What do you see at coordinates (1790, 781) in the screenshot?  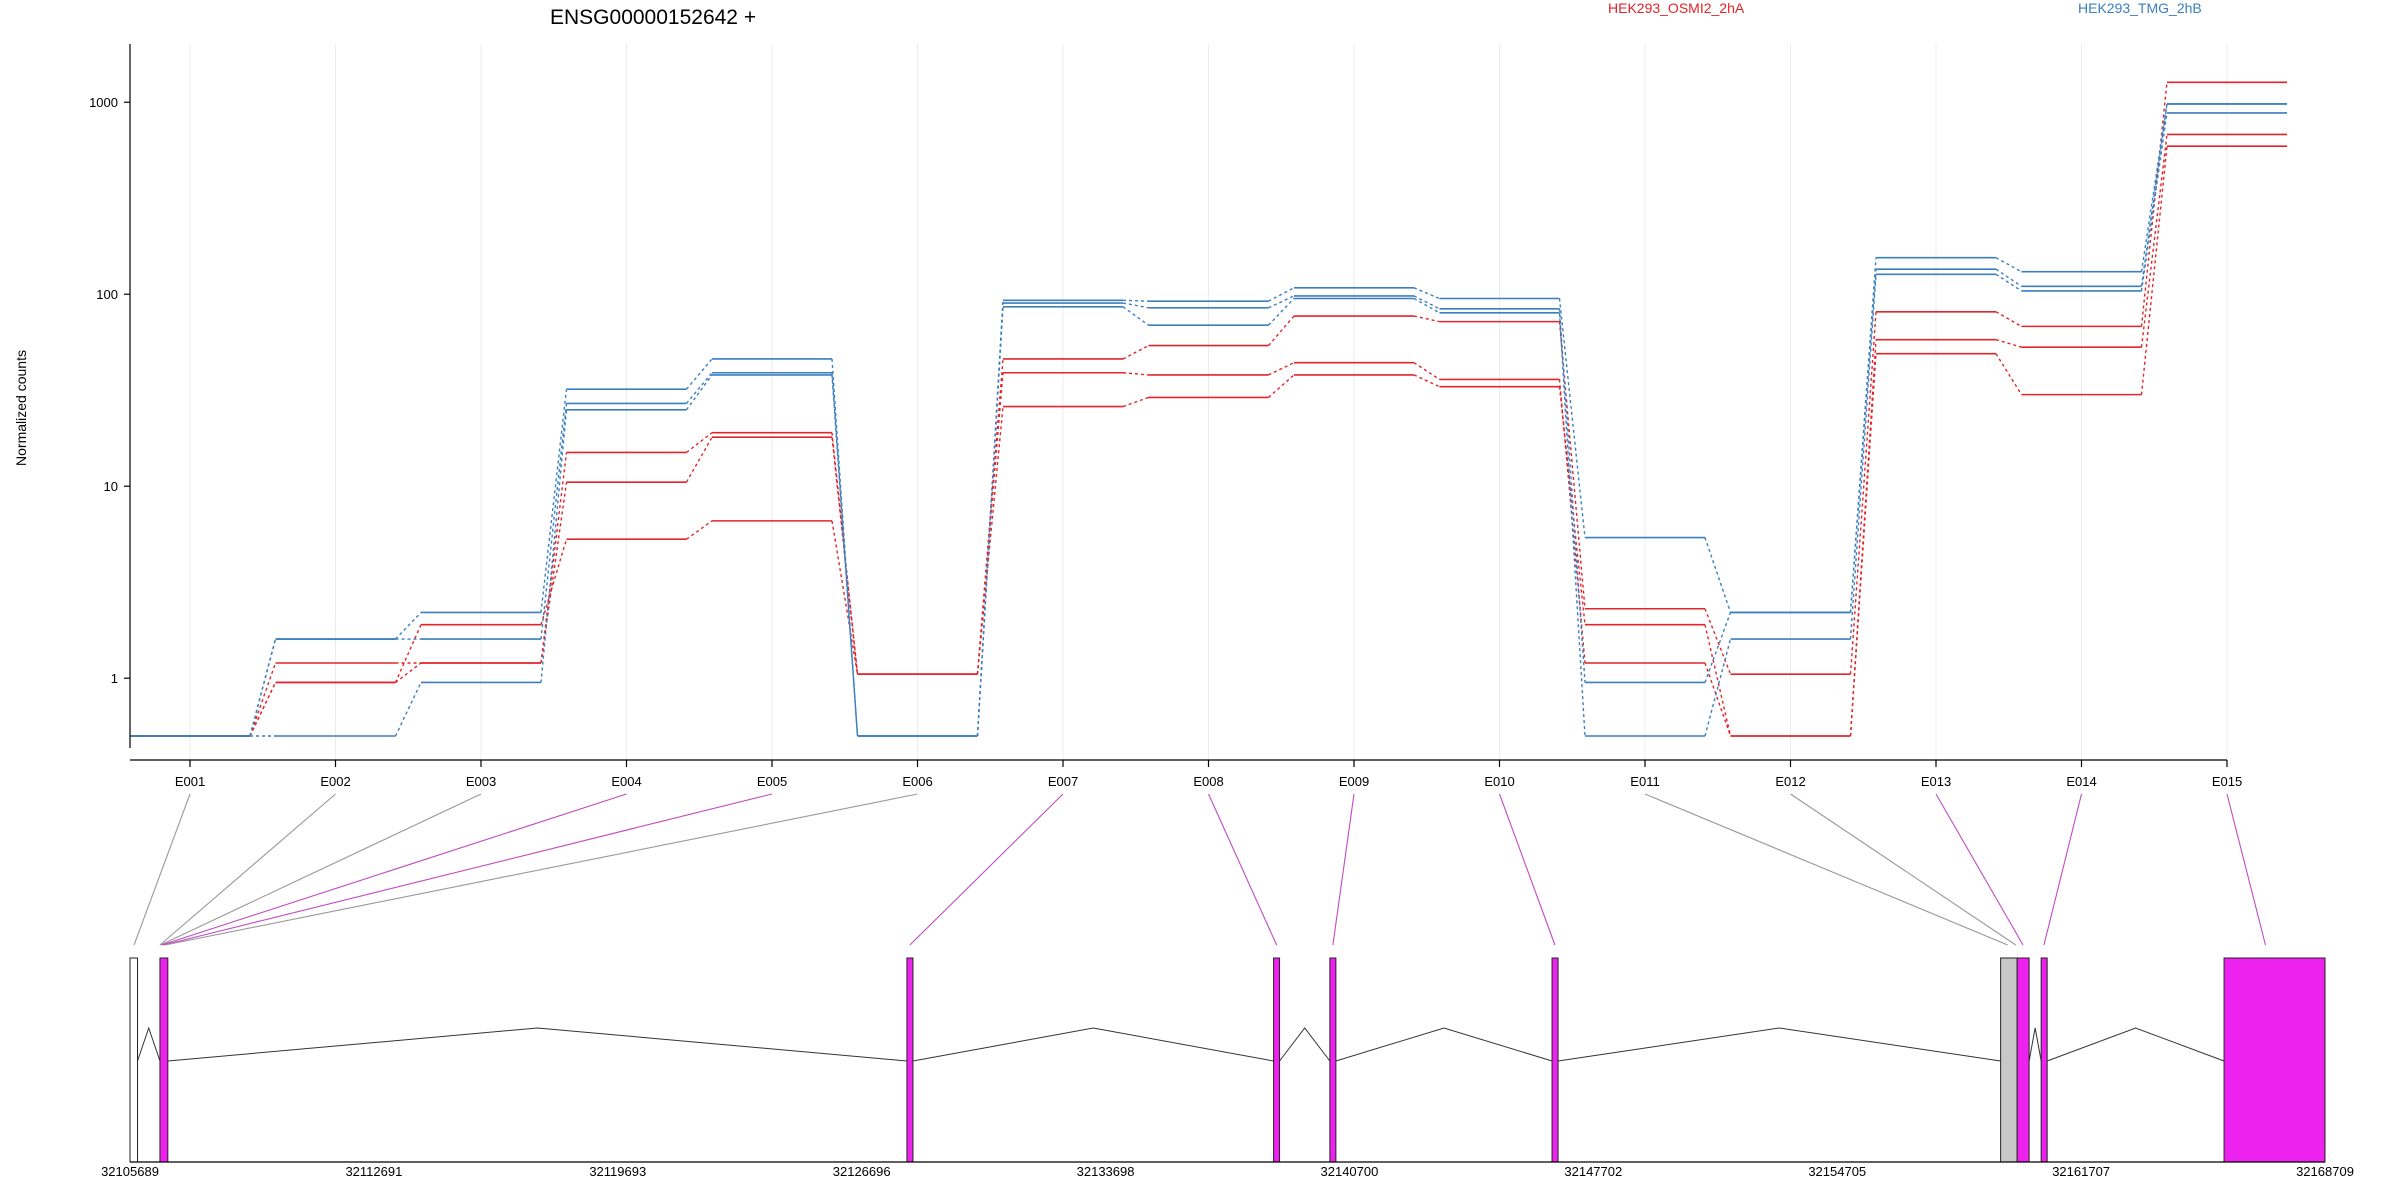 I see `x-tick-label-e012: E012` at bounding box center [1790, 781].